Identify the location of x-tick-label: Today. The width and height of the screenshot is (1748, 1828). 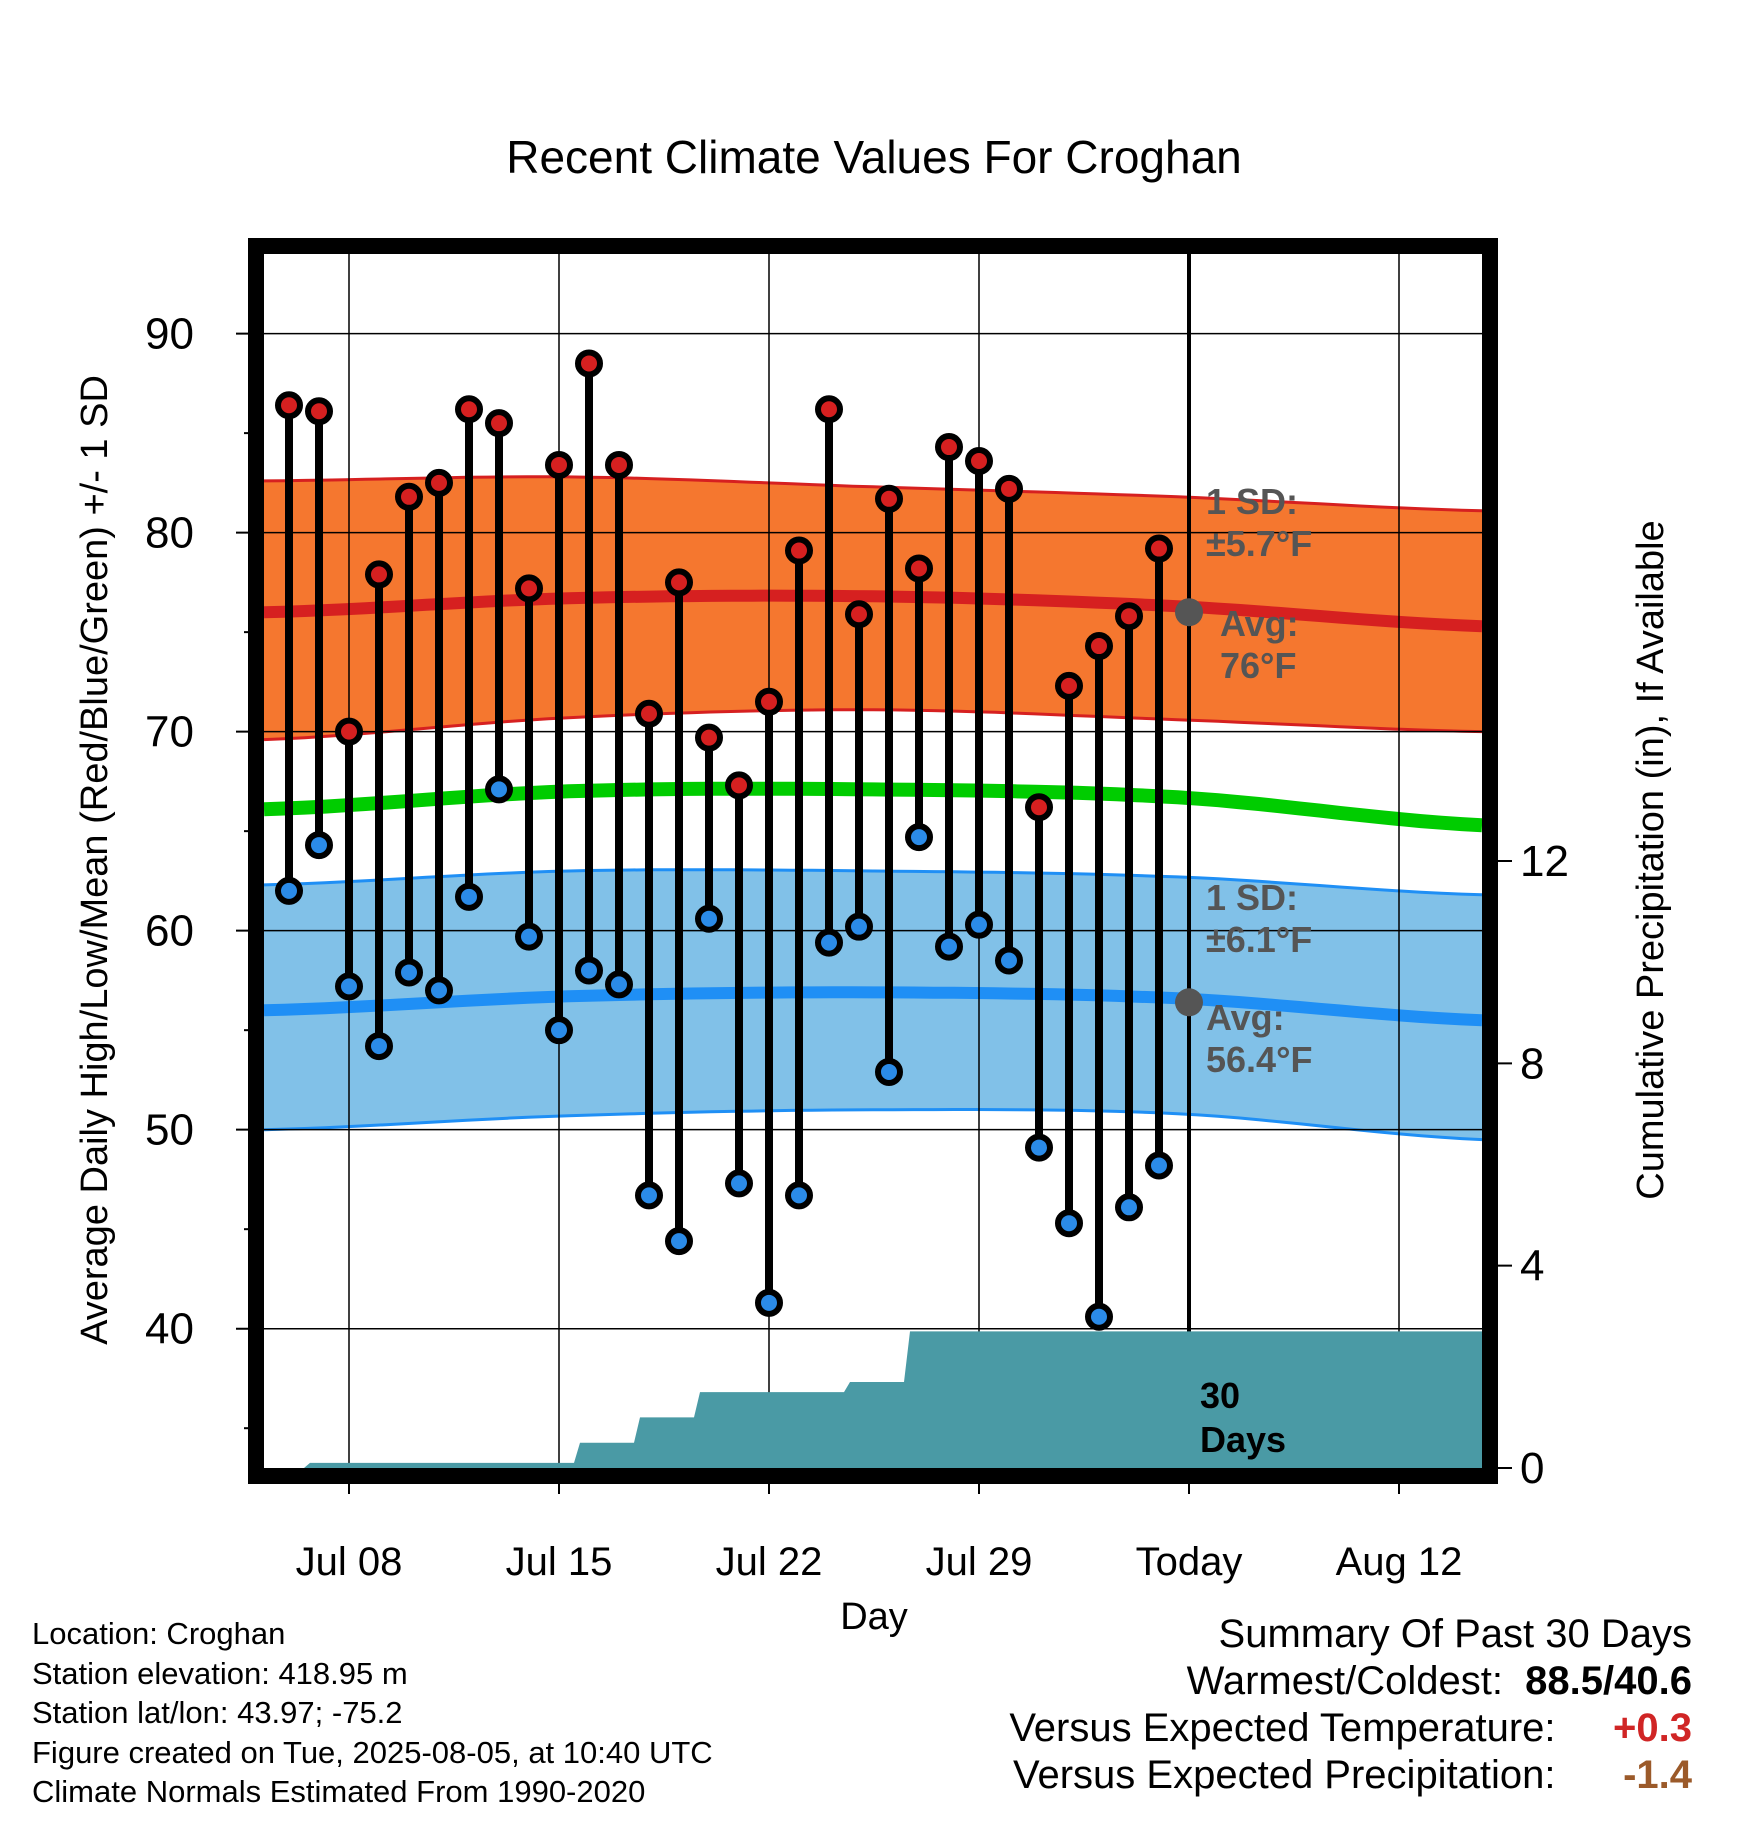
(1189, 1562).